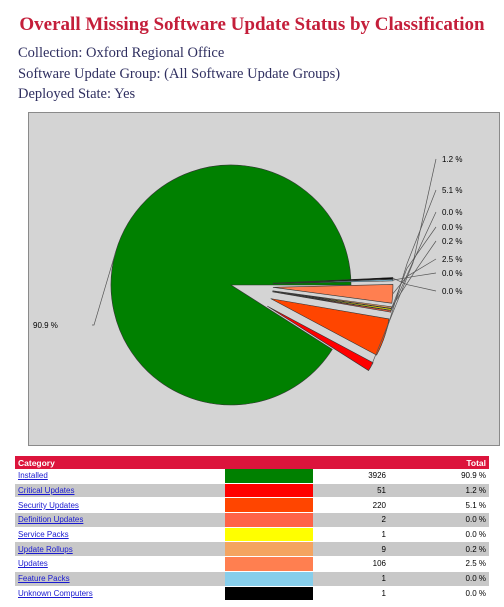 The image size is (504, 607). Describe the element at coordinates (51, 520) in the screenshot. I see `category-link: Definition Updates` at that location.